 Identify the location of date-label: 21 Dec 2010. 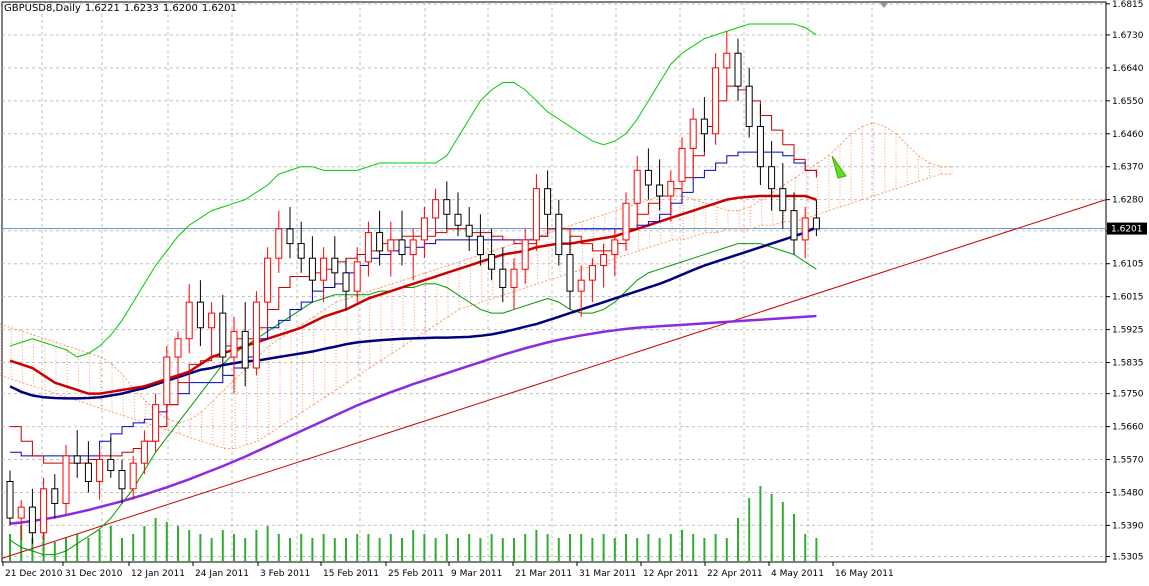
(34, 574).